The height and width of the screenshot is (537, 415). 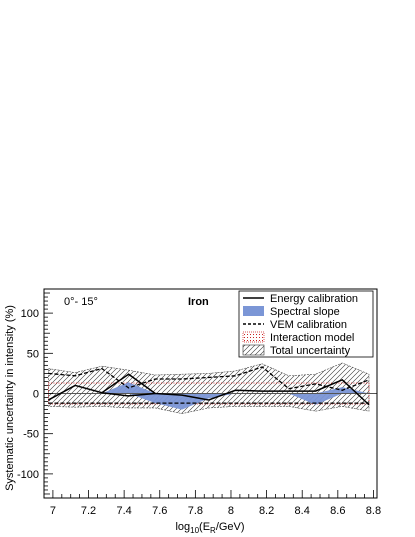 I want to click on x-tick-label: 8.6, so click(x=337, y=511).